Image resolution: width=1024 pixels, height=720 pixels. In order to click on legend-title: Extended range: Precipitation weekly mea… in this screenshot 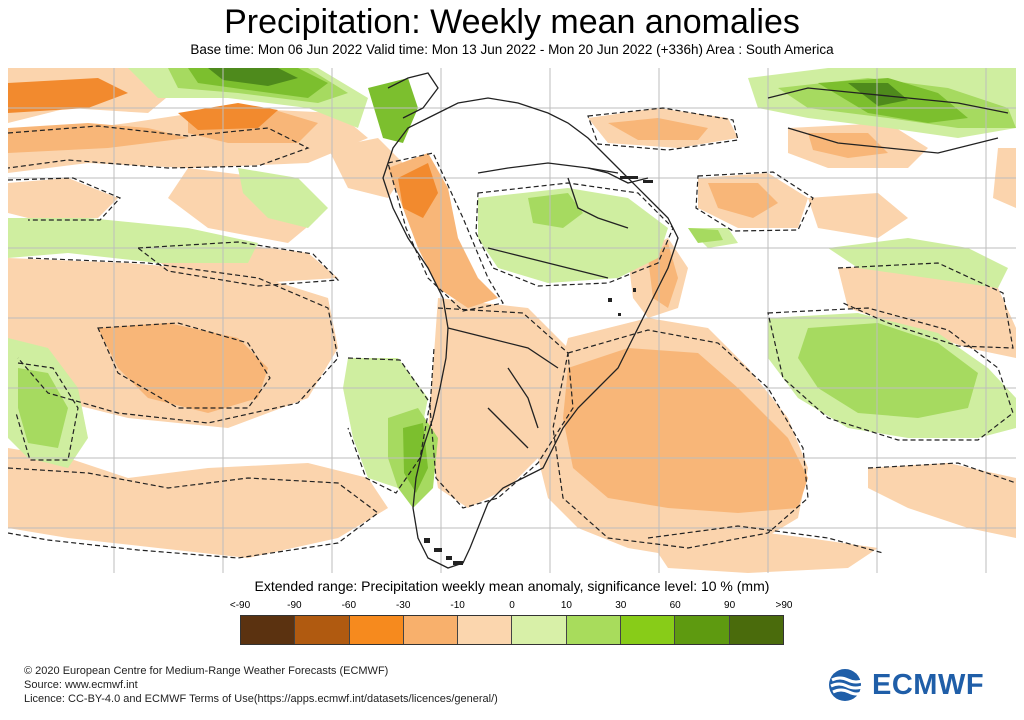, I will do `click(512, 586)`.